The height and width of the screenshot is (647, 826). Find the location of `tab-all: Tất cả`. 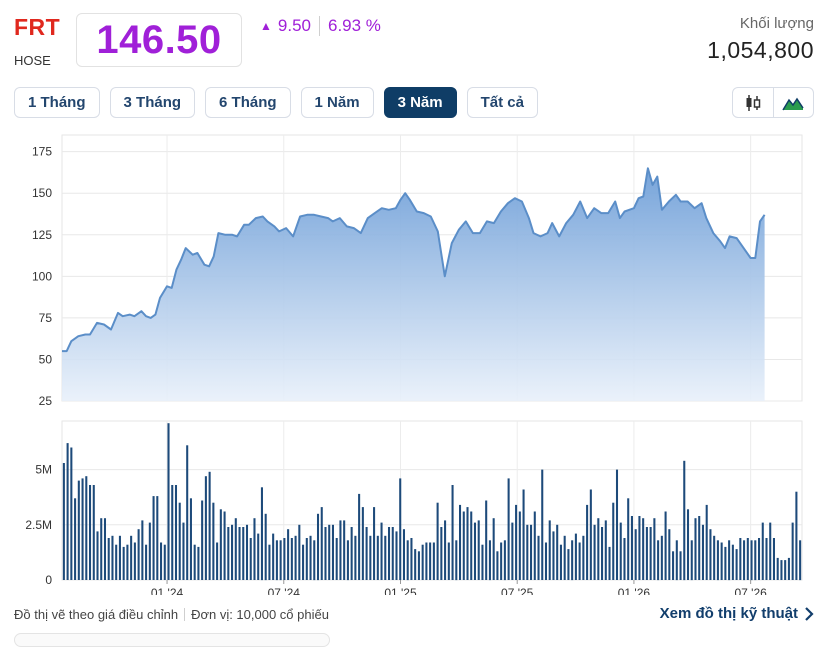

tab-all: Tất cả is located at coordinates (502, 102).